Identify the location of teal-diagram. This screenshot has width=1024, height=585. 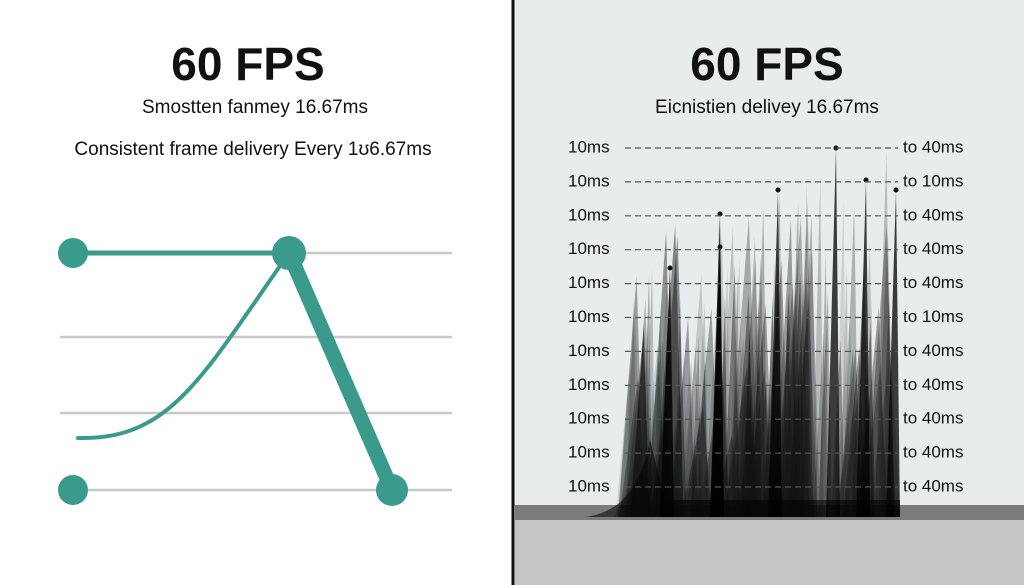
(235, 371).